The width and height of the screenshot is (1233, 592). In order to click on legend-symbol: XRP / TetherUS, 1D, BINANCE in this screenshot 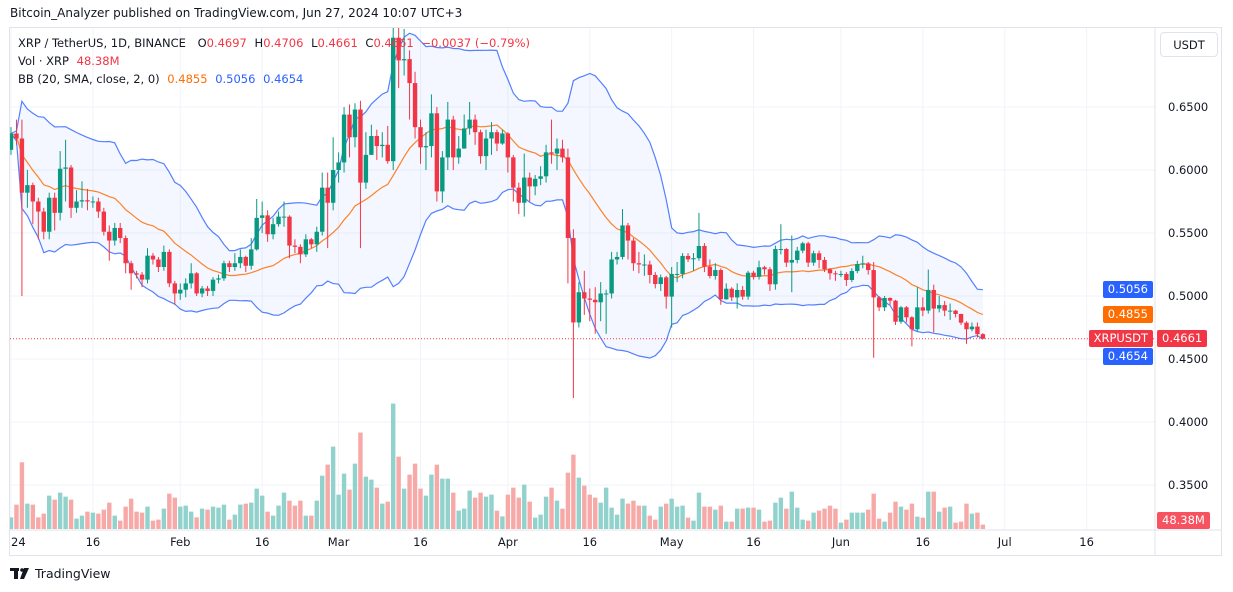, I will do `click(102, 43)`.